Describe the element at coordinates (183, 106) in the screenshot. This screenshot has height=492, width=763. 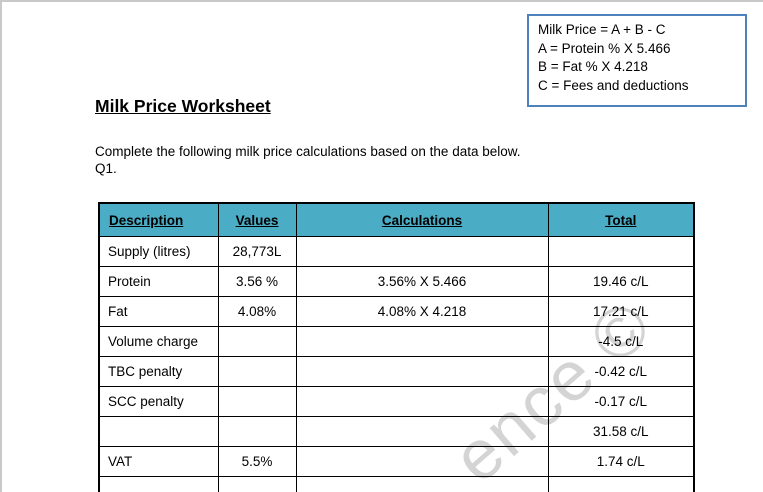
I see `page-title: Milk Price Worksheet` at that location.